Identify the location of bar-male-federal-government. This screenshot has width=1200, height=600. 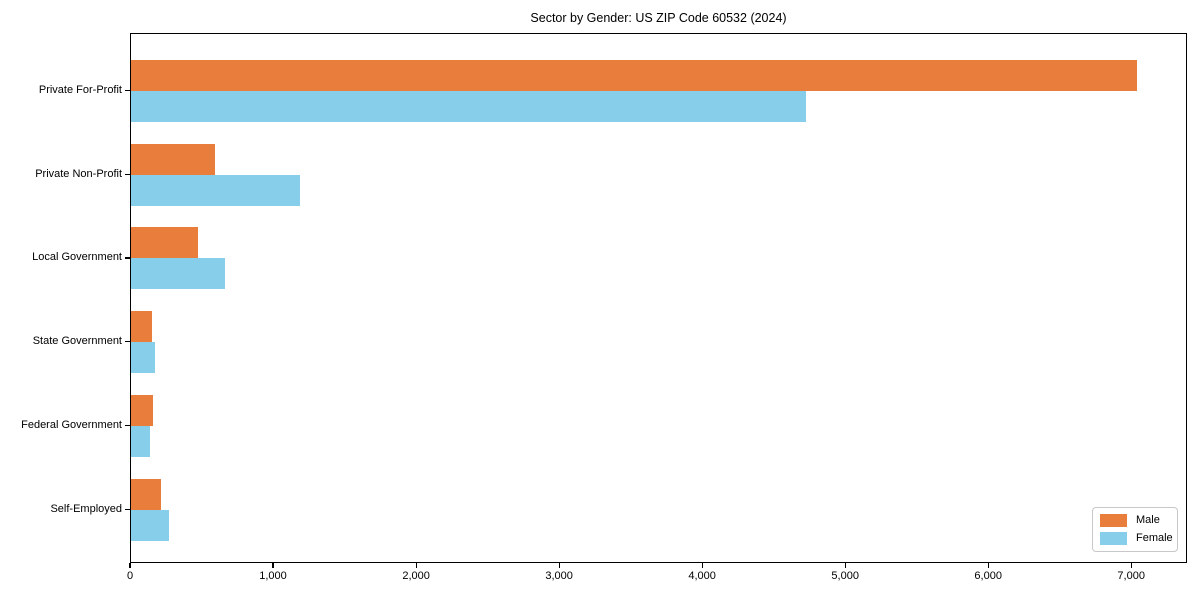
(142, 410).